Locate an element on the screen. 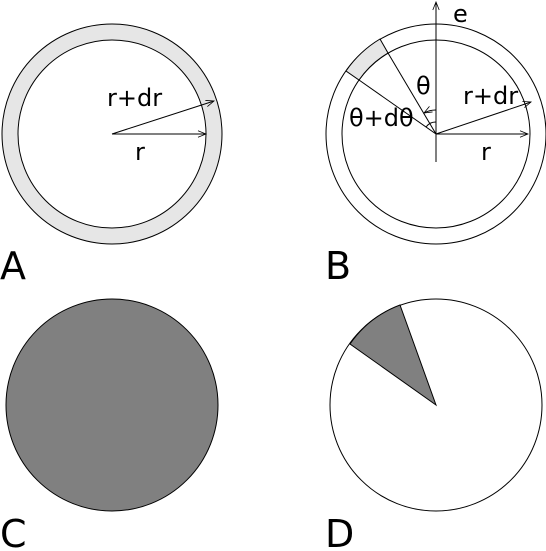  panel-b-theta-dtheta-arc is located at coordinates (431, 124).